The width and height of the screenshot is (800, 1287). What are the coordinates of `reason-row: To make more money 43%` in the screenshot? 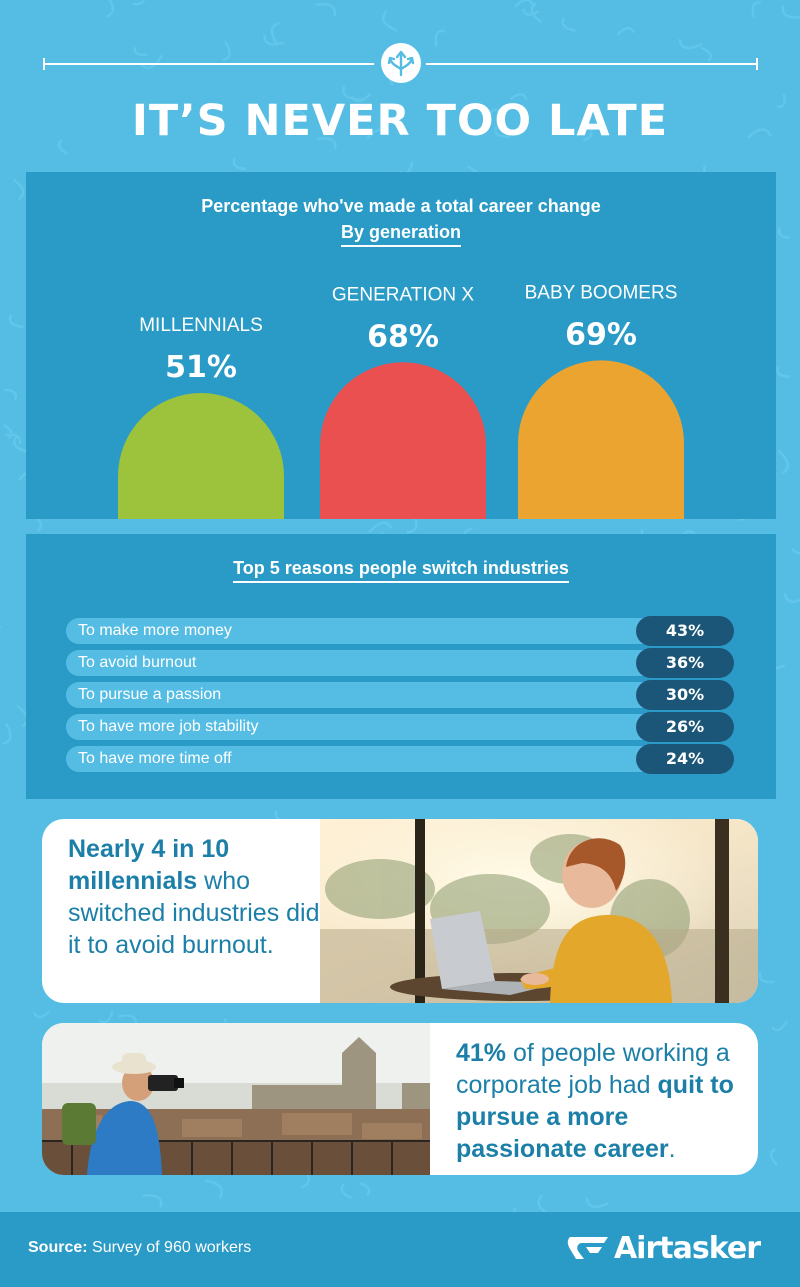 It's located at (400, 631).